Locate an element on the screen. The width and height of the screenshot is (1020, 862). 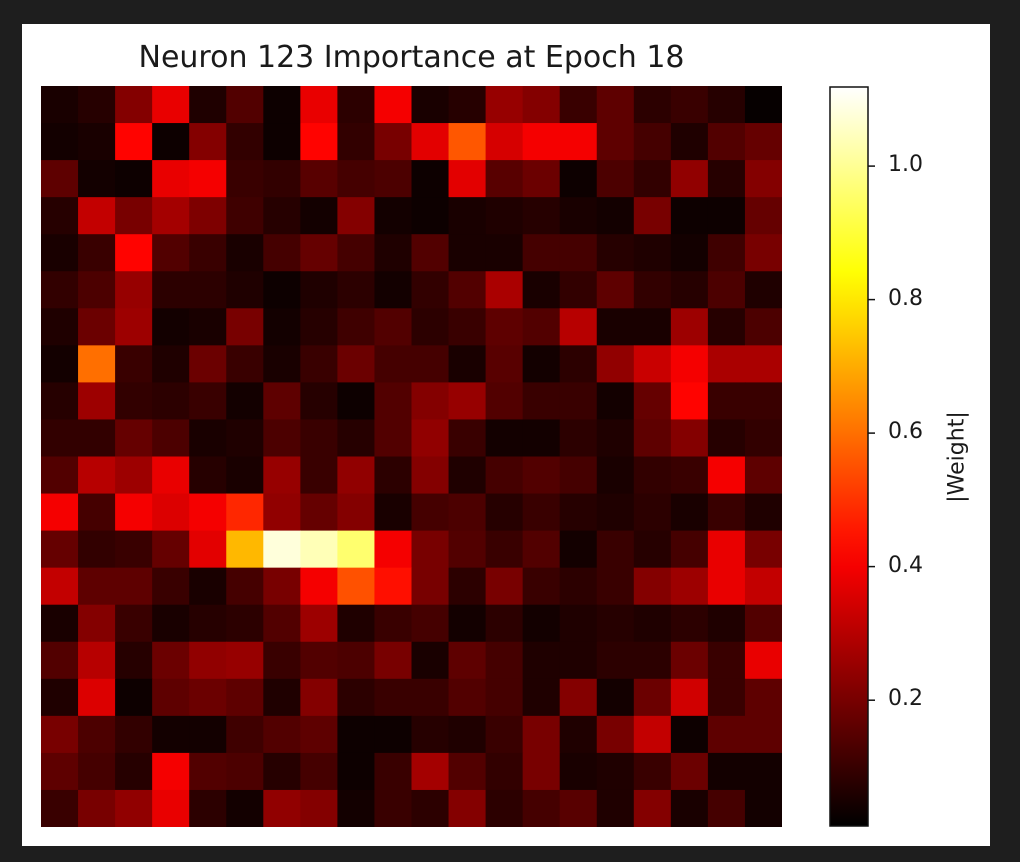
heatmap-cell-r19-c0 is located at coordinates (60, 808).